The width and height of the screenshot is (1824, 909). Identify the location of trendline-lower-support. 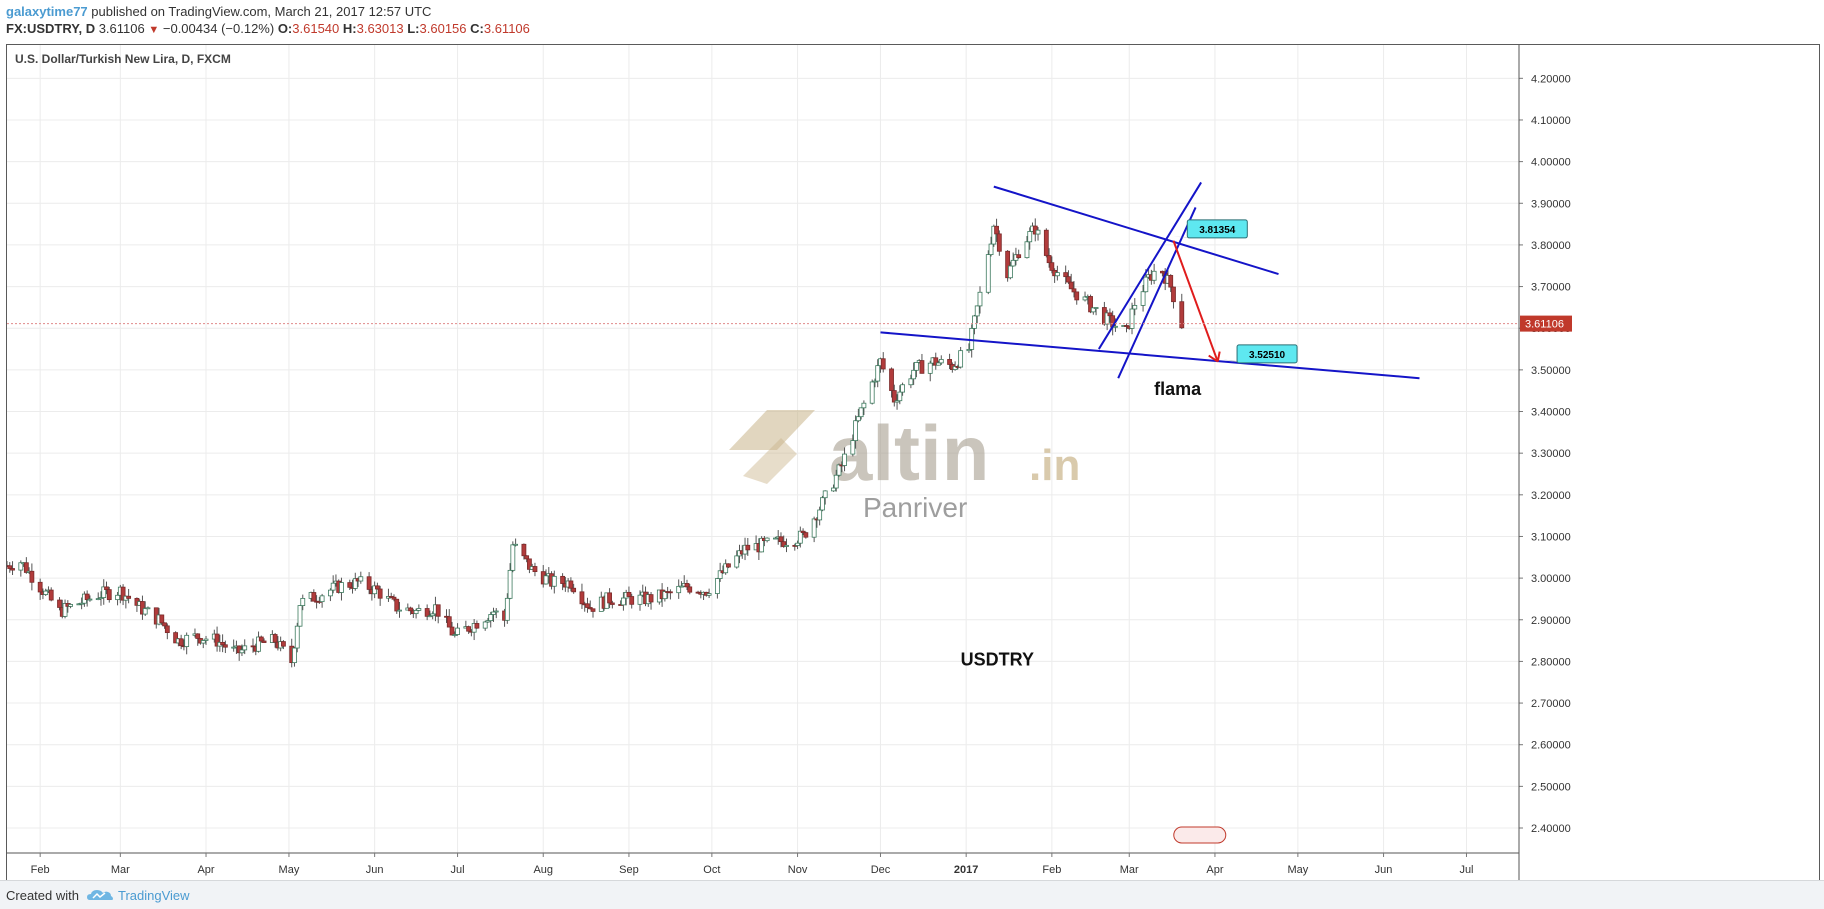
(1150, 355).